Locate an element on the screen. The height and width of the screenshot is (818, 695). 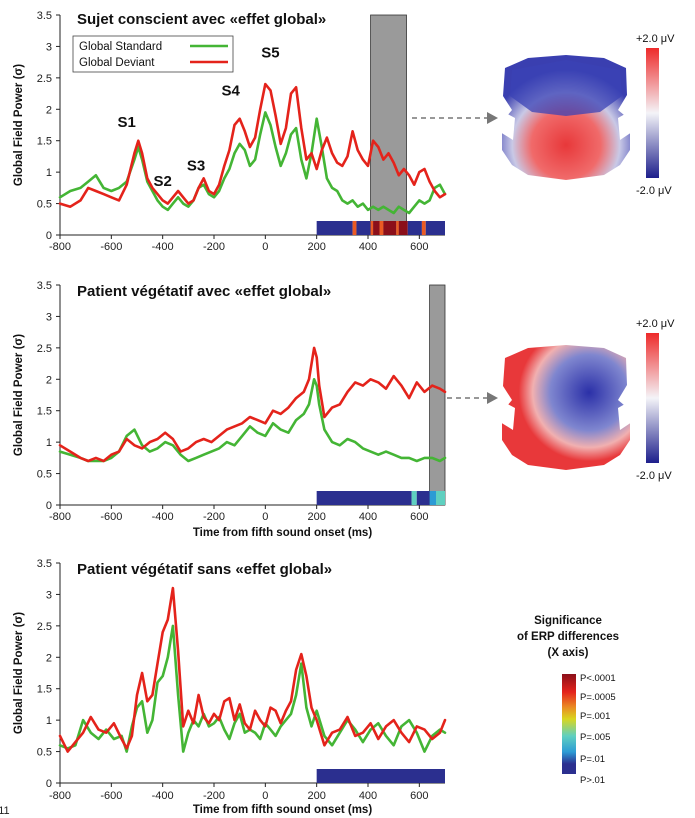
panel-title: Patient végétatif avec «effet global» is located at coordinates (204, 291).